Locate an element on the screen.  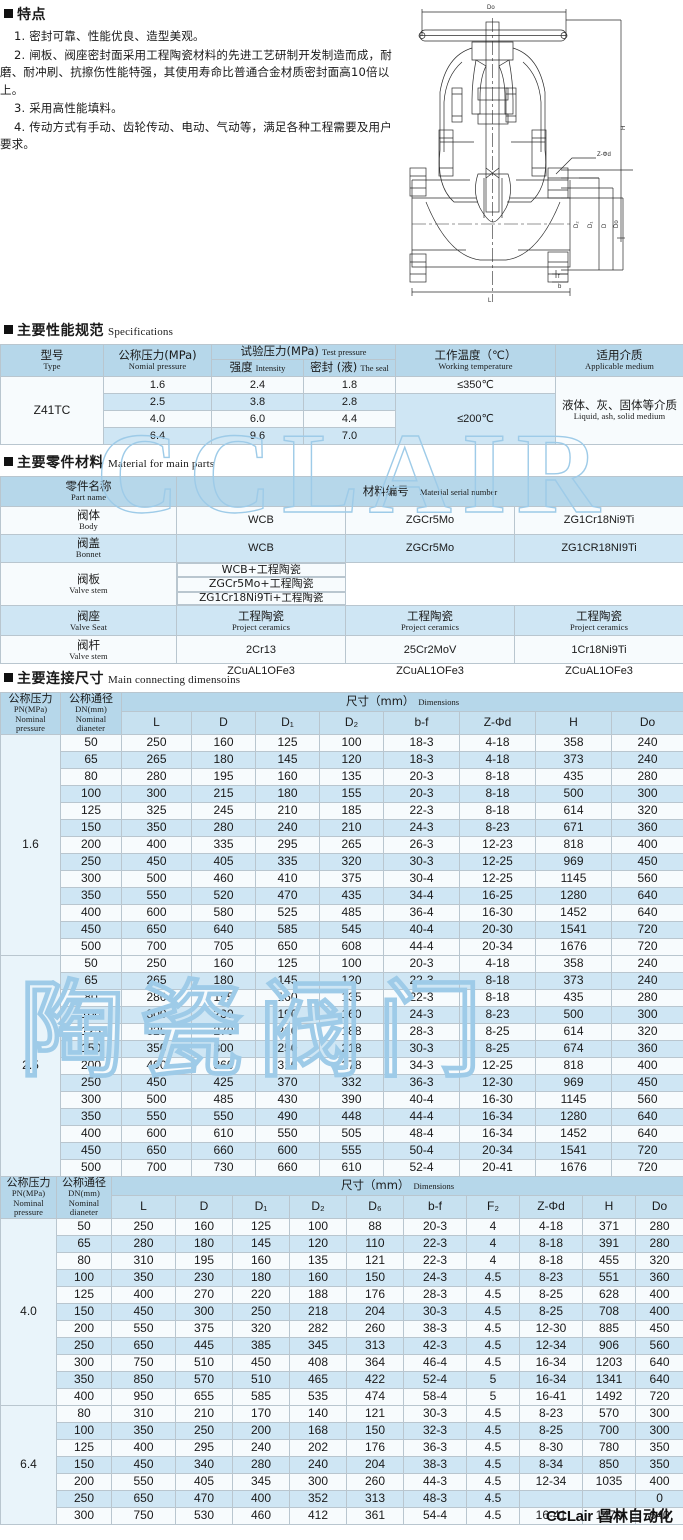
cell-material-3-cn: 工程陶瓷 is located at coordinates (599, 615).